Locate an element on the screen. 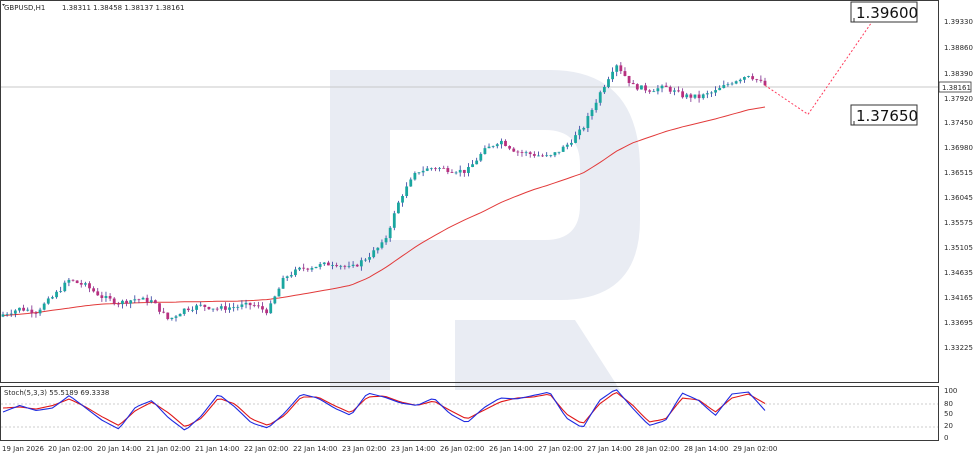 The width and height of the screenshot is (973, 455). time-tick: 27 Jan 14:00 is located at coordinates (609, 449).